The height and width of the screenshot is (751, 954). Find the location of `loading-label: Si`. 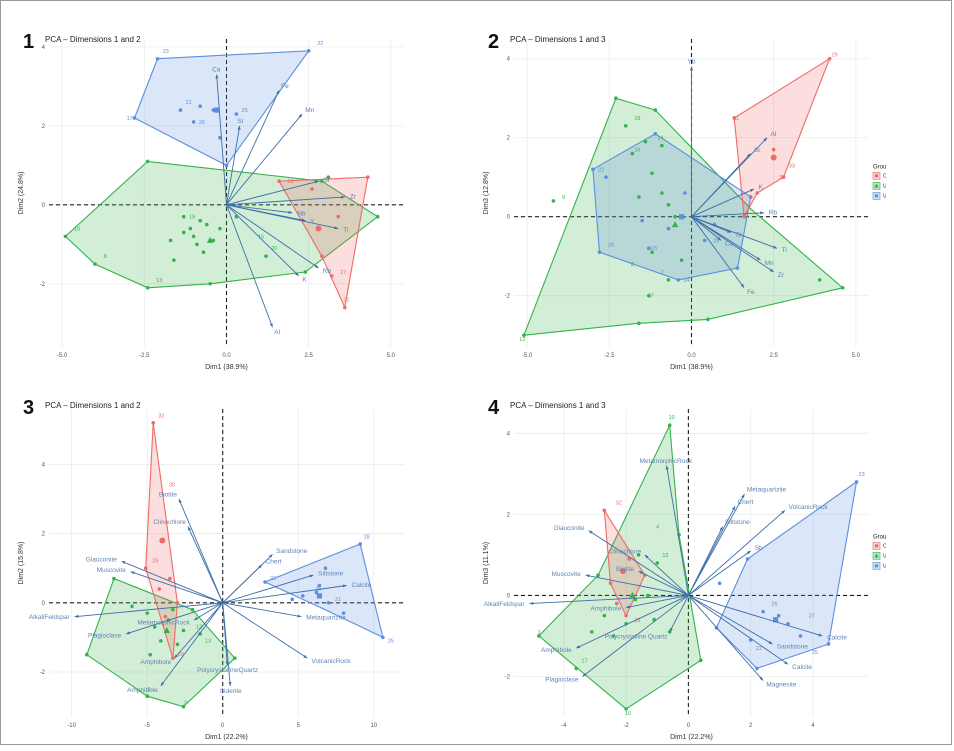

loading-label: Si is located at coordinates (757, 150).